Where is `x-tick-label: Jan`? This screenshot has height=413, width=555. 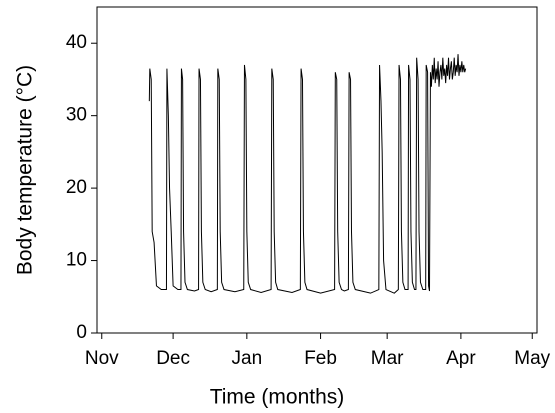
x-tick-label: Jan is located at coordinates (247, 358).